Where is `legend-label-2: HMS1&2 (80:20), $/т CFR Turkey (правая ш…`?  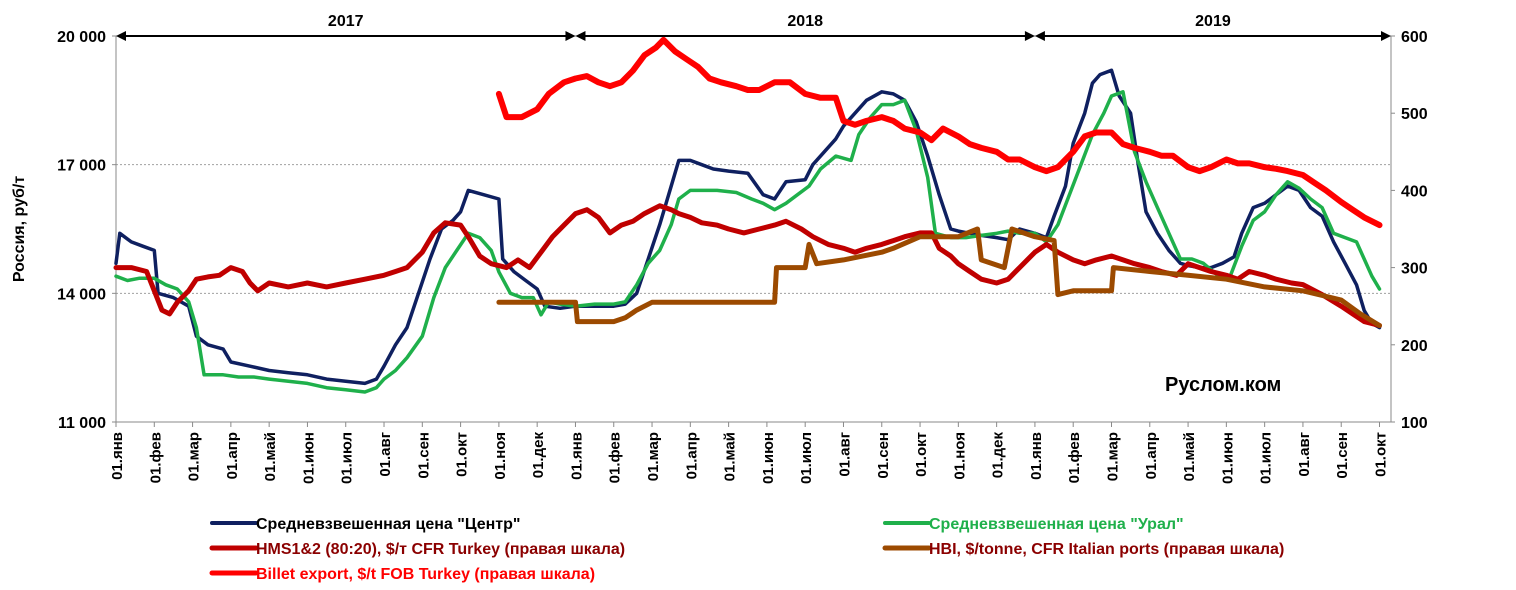 legend-label-2: HMS1&2 (80:20), $/т CFR Turkey (правая ш… is located at coordinates (440, 549).